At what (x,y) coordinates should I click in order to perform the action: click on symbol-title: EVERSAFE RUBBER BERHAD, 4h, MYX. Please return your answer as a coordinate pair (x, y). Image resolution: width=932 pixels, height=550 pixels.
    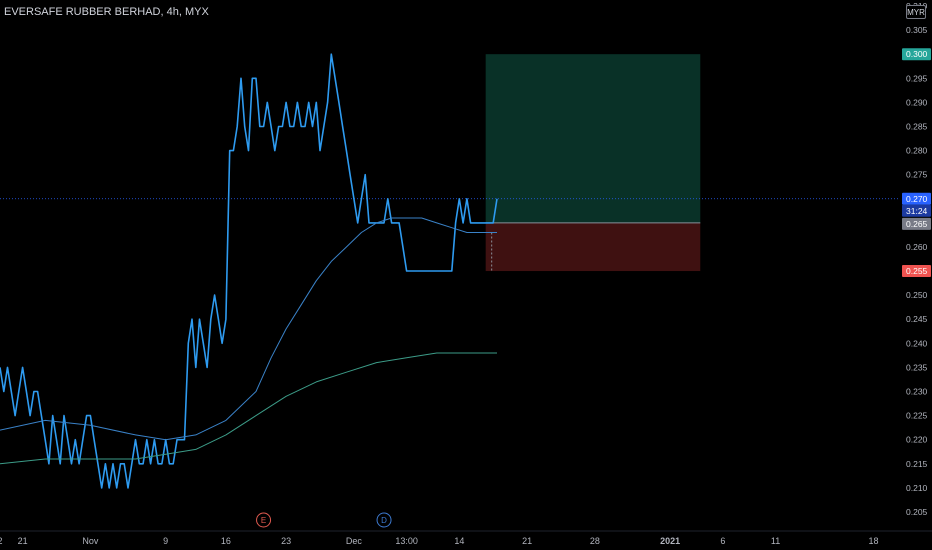
    Looking at the image, I should click on (106, 12).